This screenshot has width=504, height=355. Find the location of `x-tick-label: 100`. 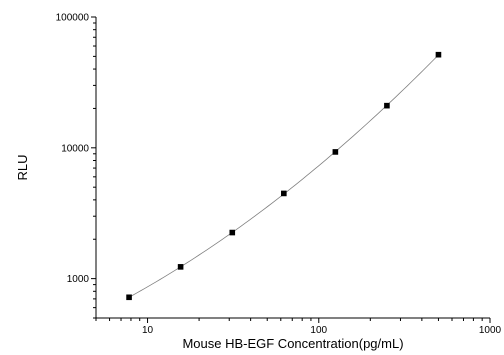

x-tick-label: 100 is located at coordinates (318, 330).